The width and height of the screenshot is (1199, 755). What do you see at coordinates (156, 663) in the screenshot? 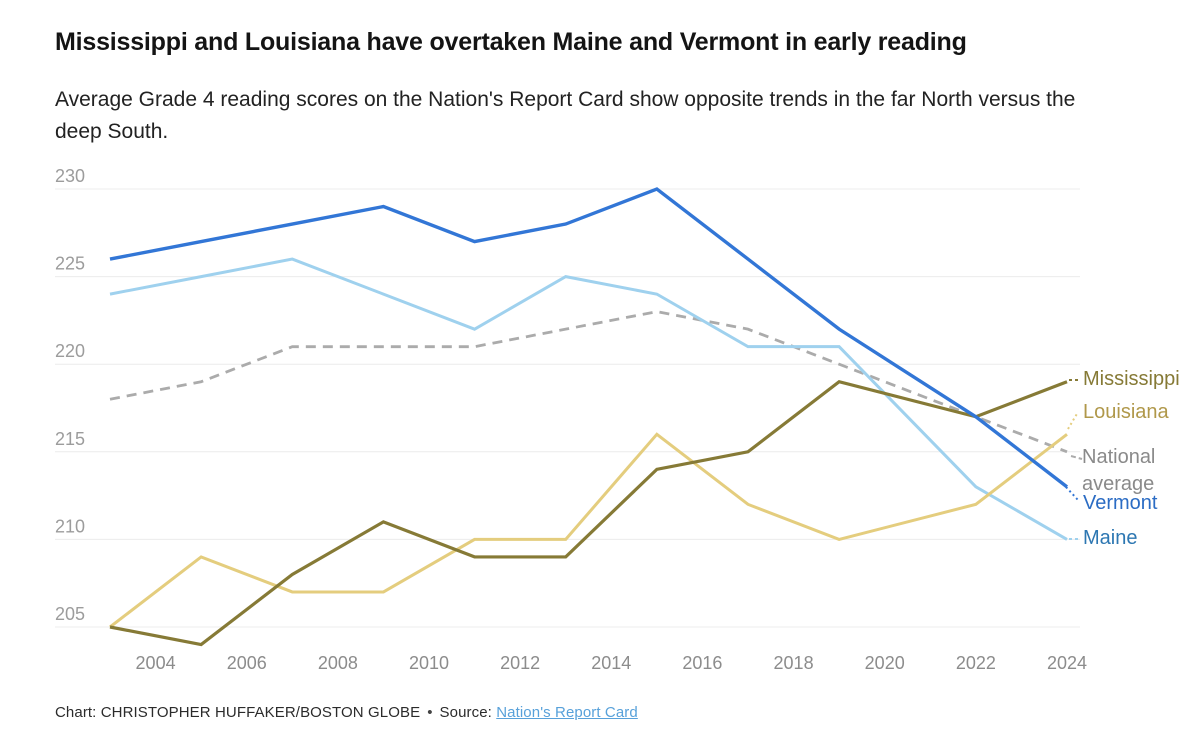
I see `x-tick-label: 2004` at bounding box center [156, 663].